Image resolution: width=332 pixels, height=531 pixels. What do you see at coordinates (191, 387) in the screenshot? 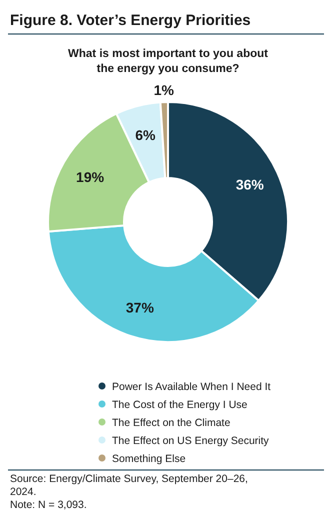
I see `legend-label: Power Is Available When I Need It` at bounding box center [191, 387].